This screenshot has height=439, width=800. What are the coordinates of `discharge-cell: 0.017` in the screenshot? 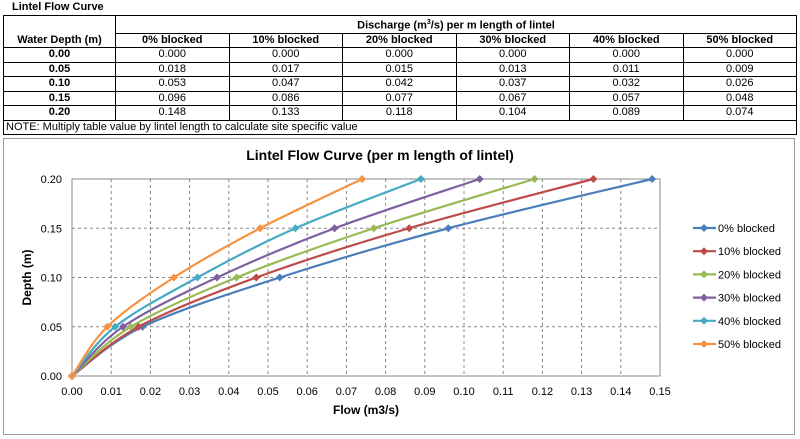 It's located at (285, 69).